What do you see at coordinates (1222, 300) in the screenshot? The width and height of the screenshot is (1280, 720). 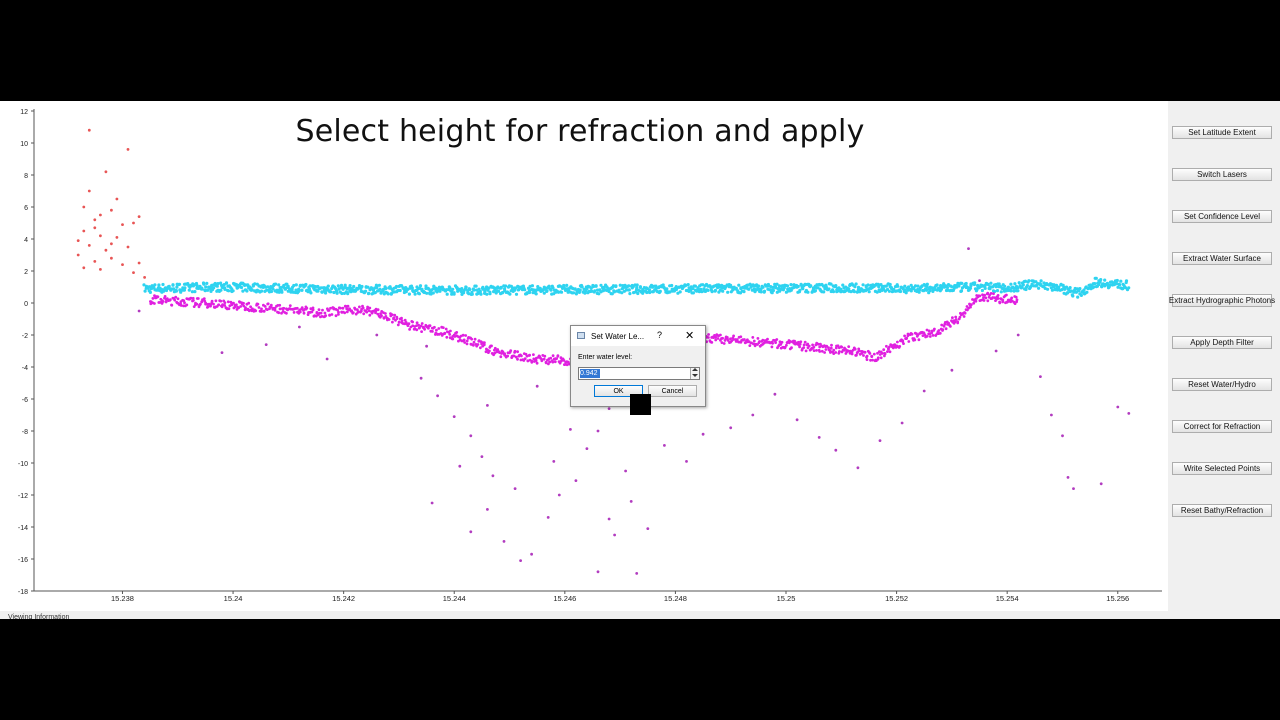 I see `extract-hydrographic-photons-button: Extract Hydrographic Photons` at bounding box center [1222, 300].